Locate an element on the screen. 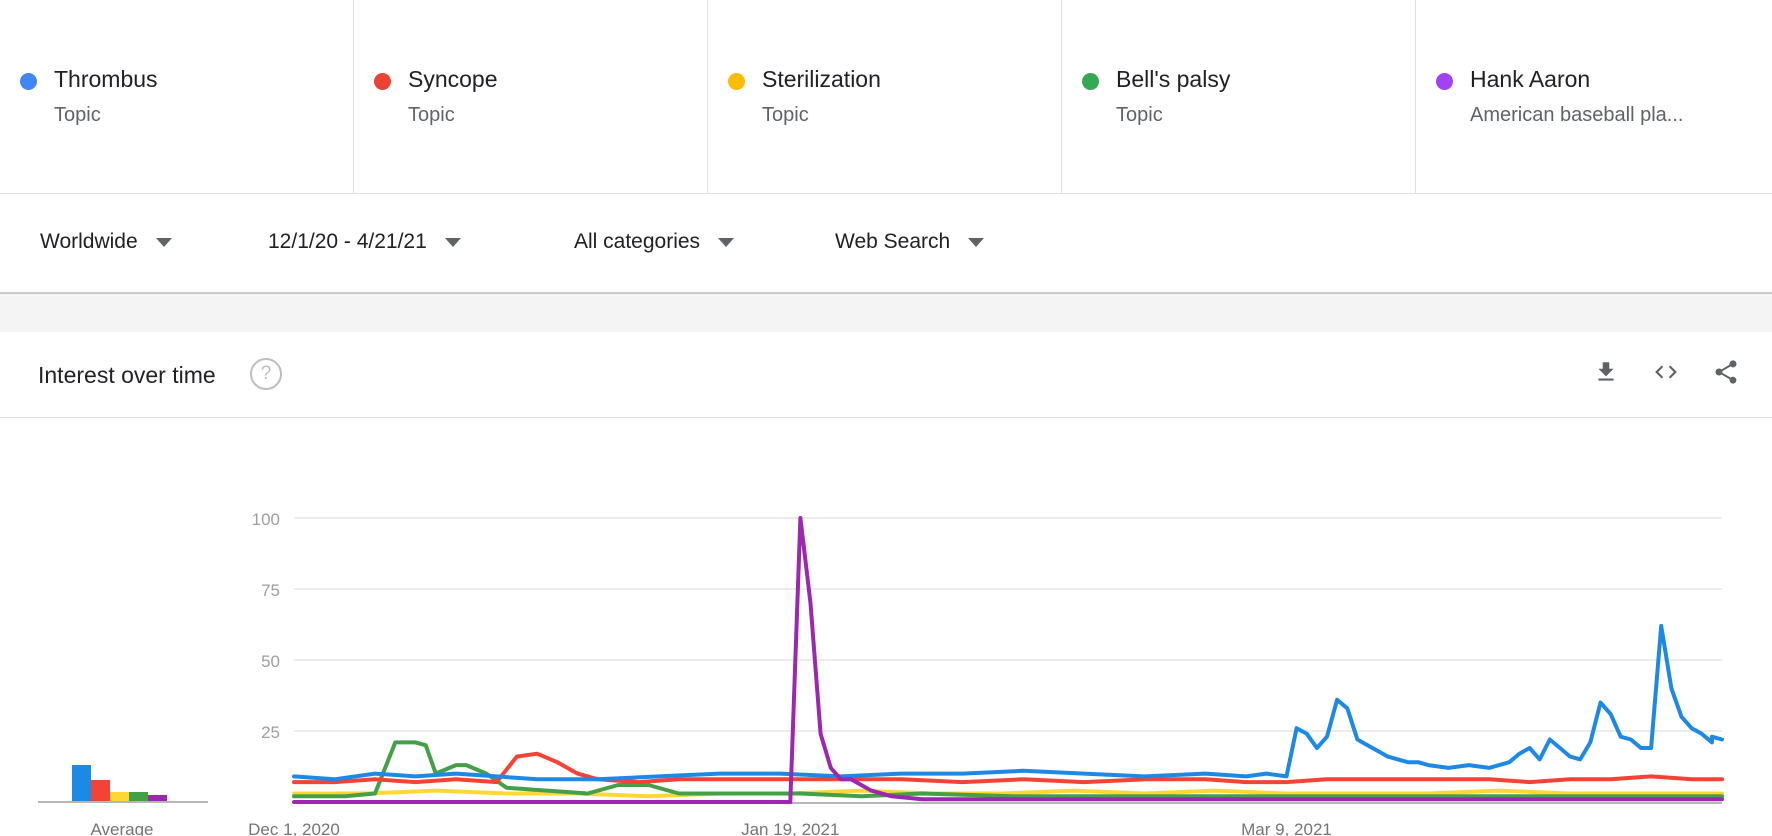 This screenshot has height=836, width=1772. series-line-bell-s-palsy is located at coordinates (1008, 769).